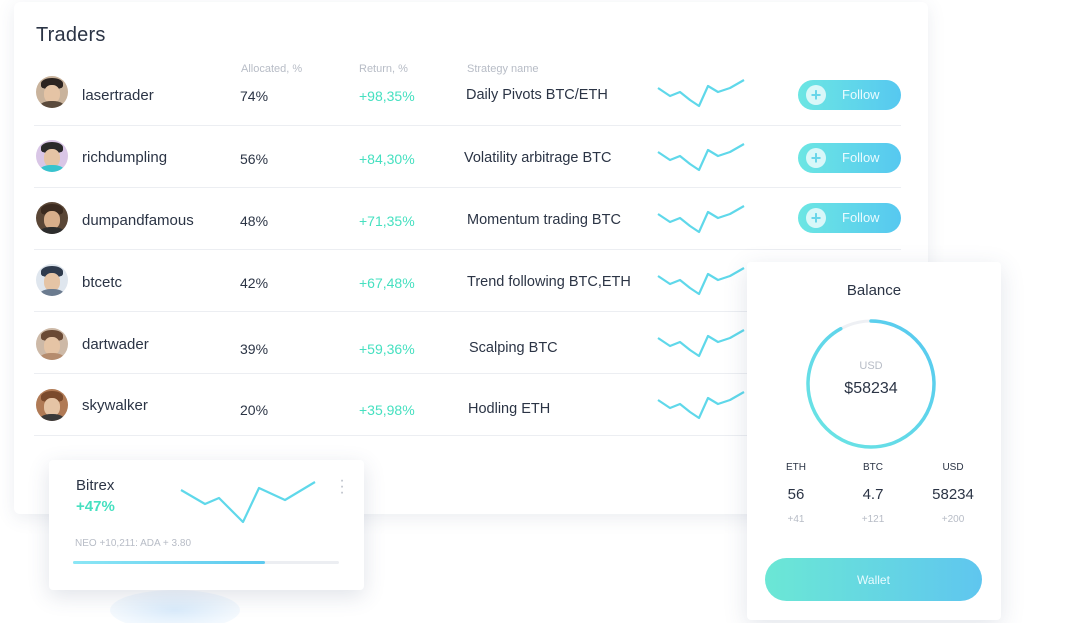 The image size is (1078, 623). I want to click on asset-btc: BTC 4.7 +121, so click(873, 493).